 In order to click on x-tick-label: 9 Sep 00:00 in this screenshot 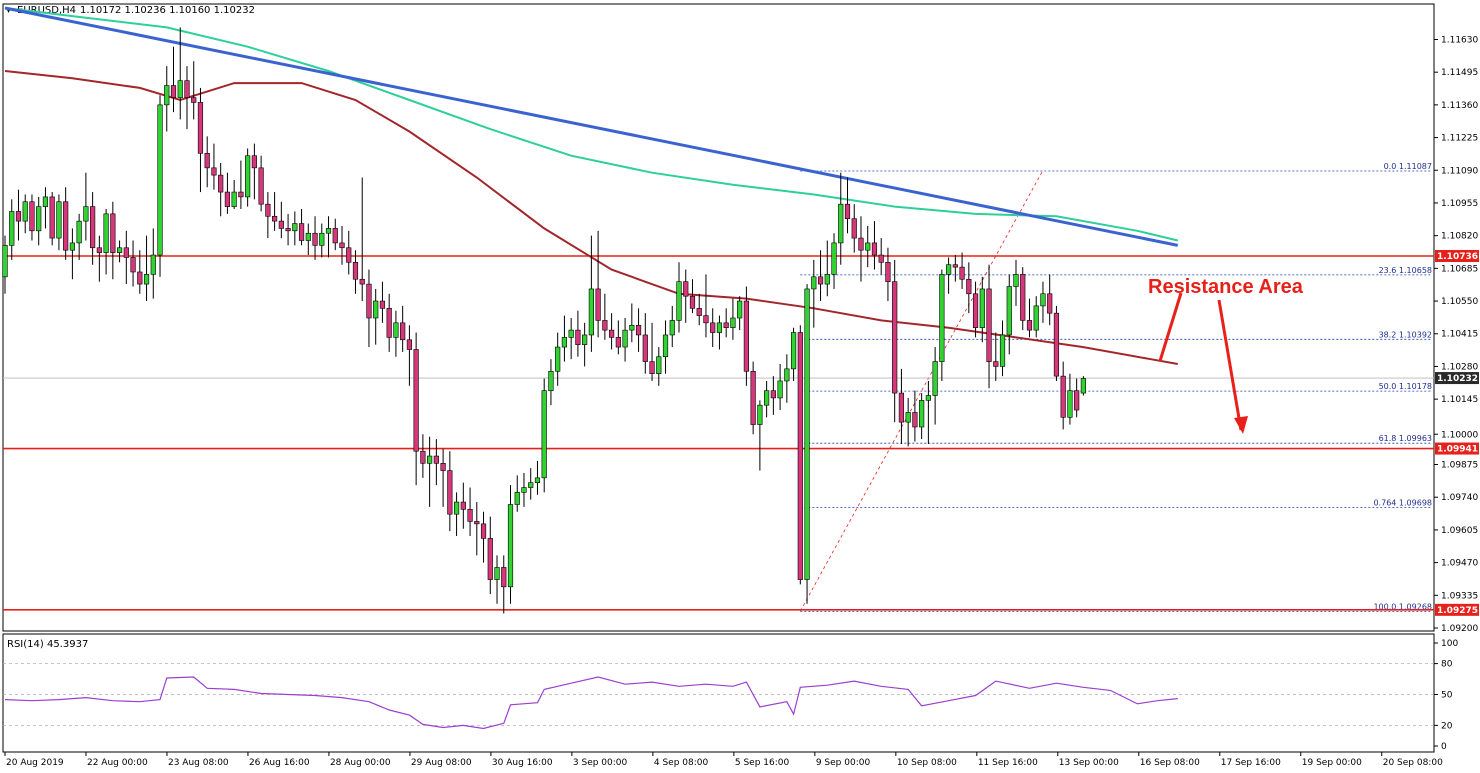, I will do `click(843, 763)`.